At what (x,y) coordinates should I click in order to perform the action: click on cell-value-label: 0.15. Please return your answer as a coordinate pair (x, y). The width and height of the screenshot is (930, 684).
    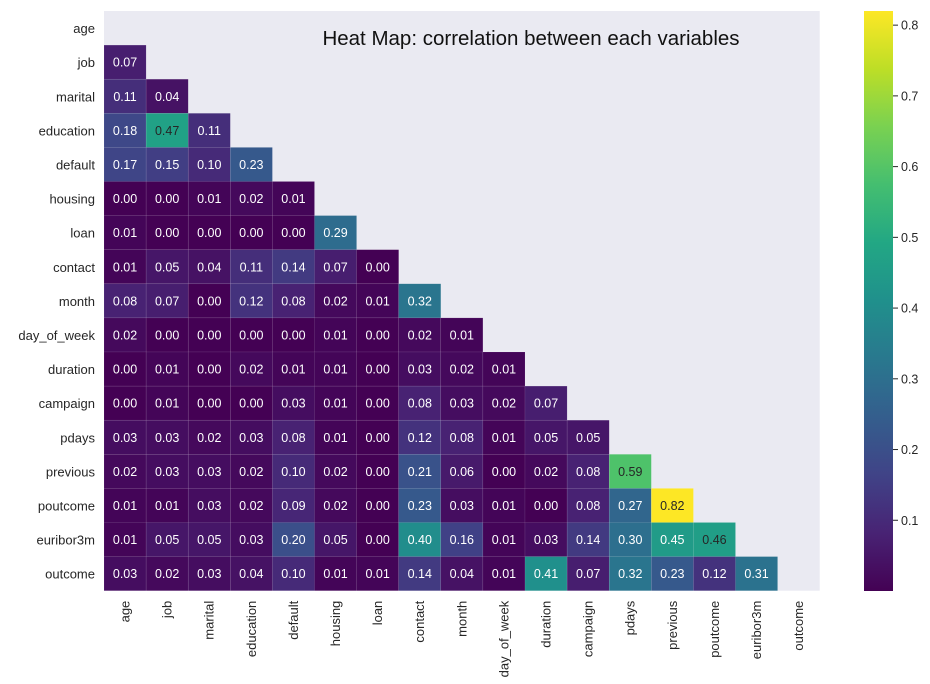
    Looking at the image, I should click on (167, 165).